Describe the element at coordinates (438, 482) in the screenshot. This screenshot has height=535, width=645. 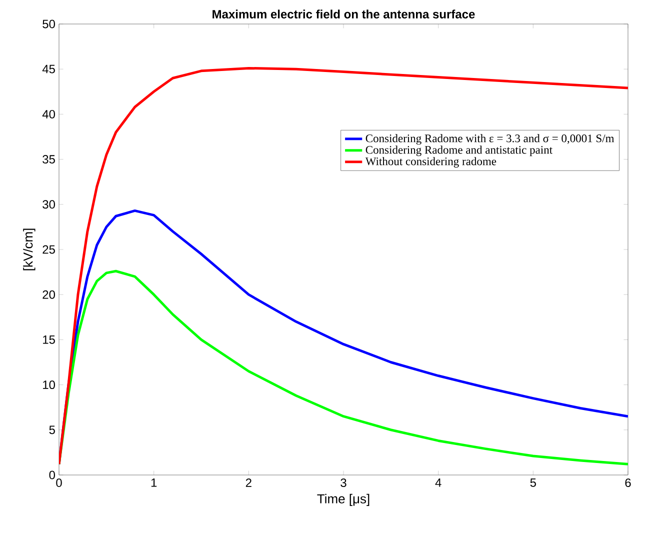
I see `x-tick-label: 4` at that location.